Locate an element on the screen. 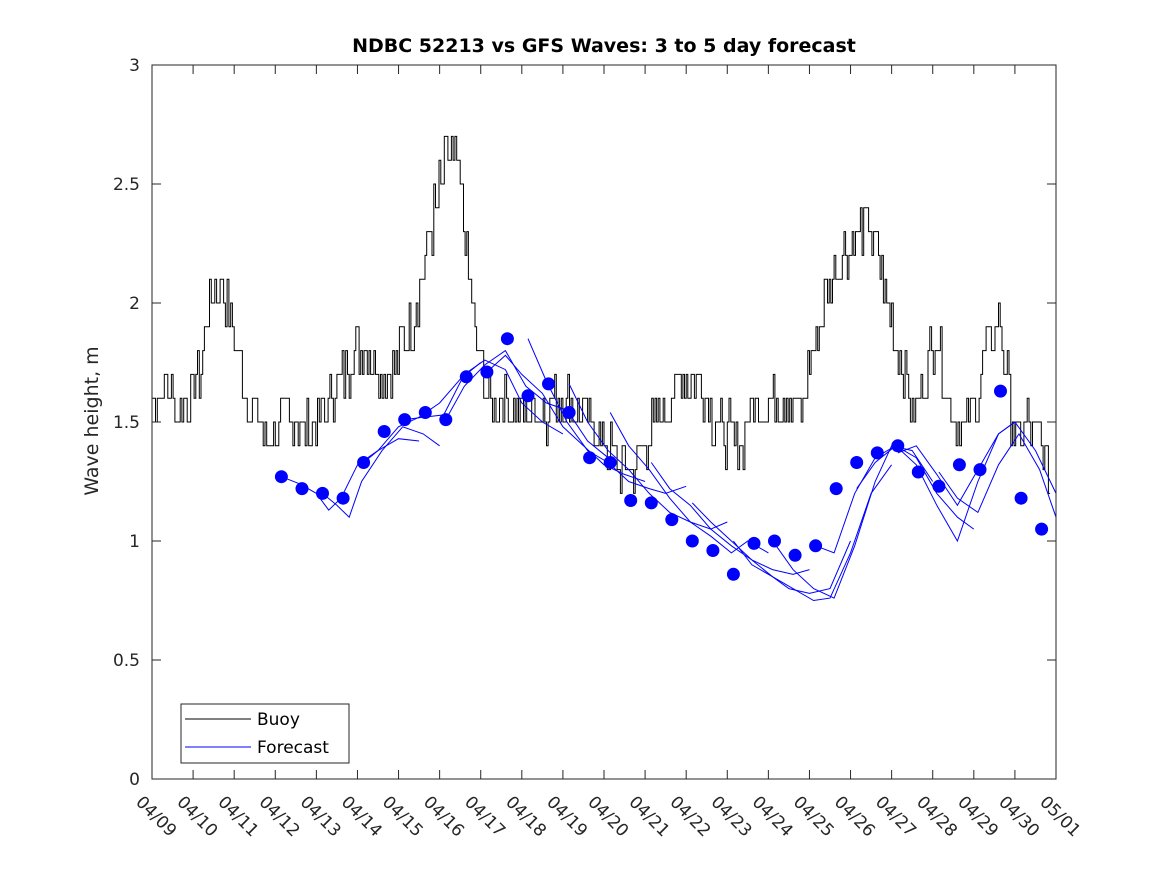 The image size is (1167, 875). y-tick-label: 1.5 is located at coordinates (126, 423).